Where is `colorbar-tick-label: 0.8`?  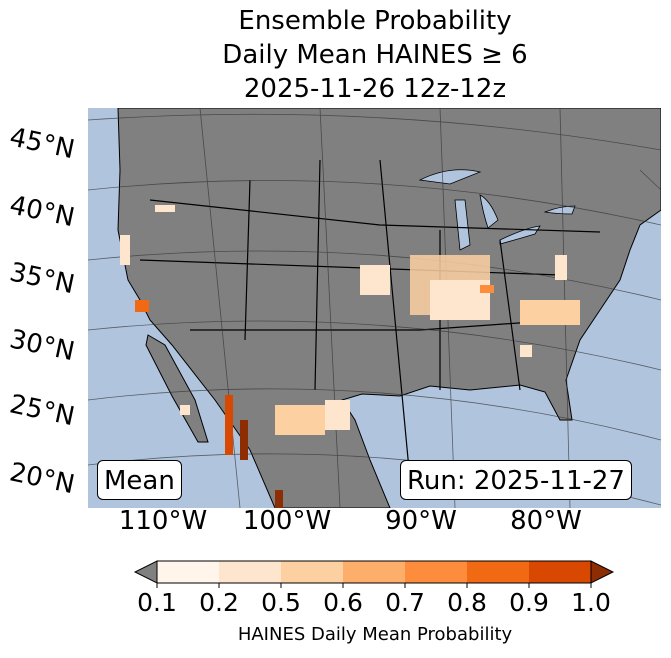
colorbar-tick-label: 0.8 is located at coordinates (467, 602).